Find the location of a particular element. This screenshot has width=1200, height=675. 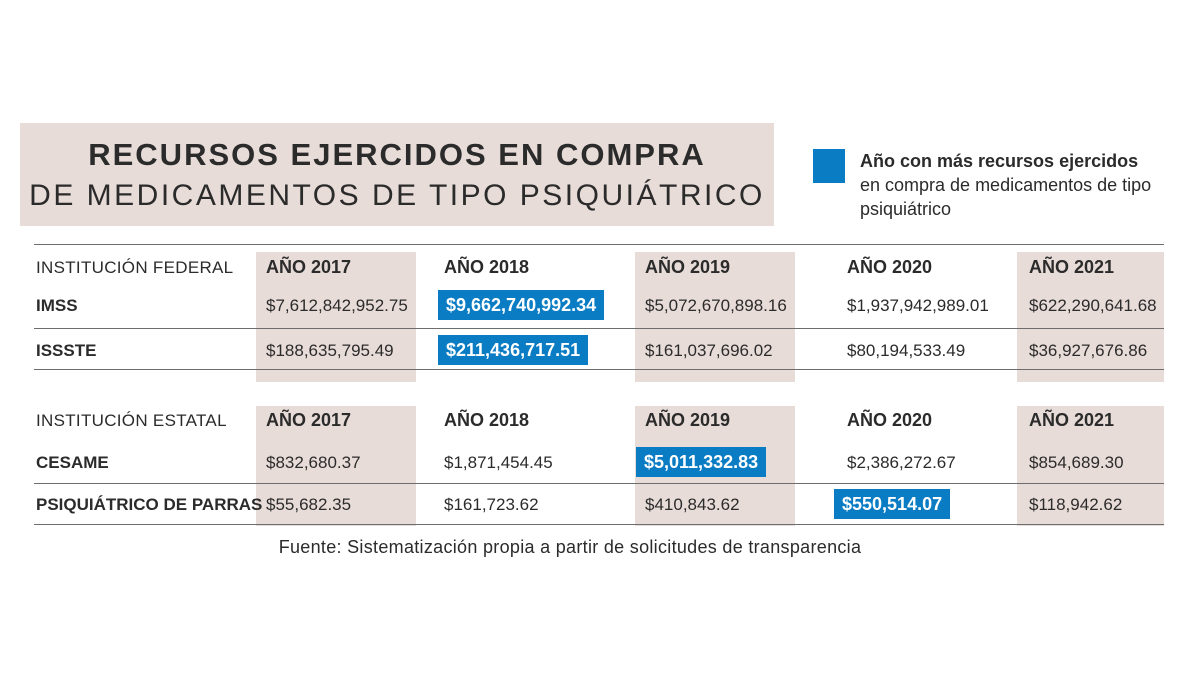

table-cell: $622,290,641.68 is located at coordinates (1093, 305).